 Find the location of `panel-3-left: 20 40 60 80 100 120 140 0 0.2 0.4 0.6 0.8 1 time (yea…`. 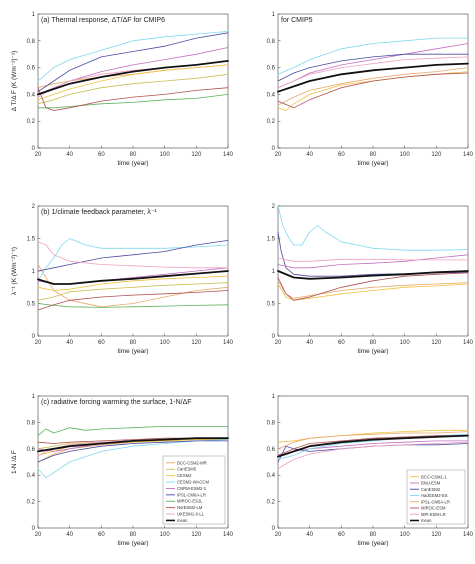

panel-3-left: 20 40 60 80 100 120 140 0 0.2 0.4 0.6 0.8 1 time (yea… is located at coordinates (122, 470).